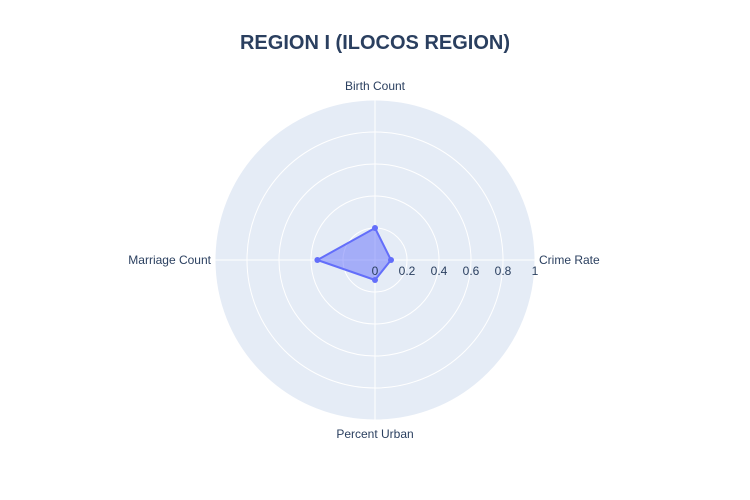 The image size is (750, 500). Describe the element at coordinates (375, 271) in the screenshot. I see `radial-tick-label: 0` at that location.